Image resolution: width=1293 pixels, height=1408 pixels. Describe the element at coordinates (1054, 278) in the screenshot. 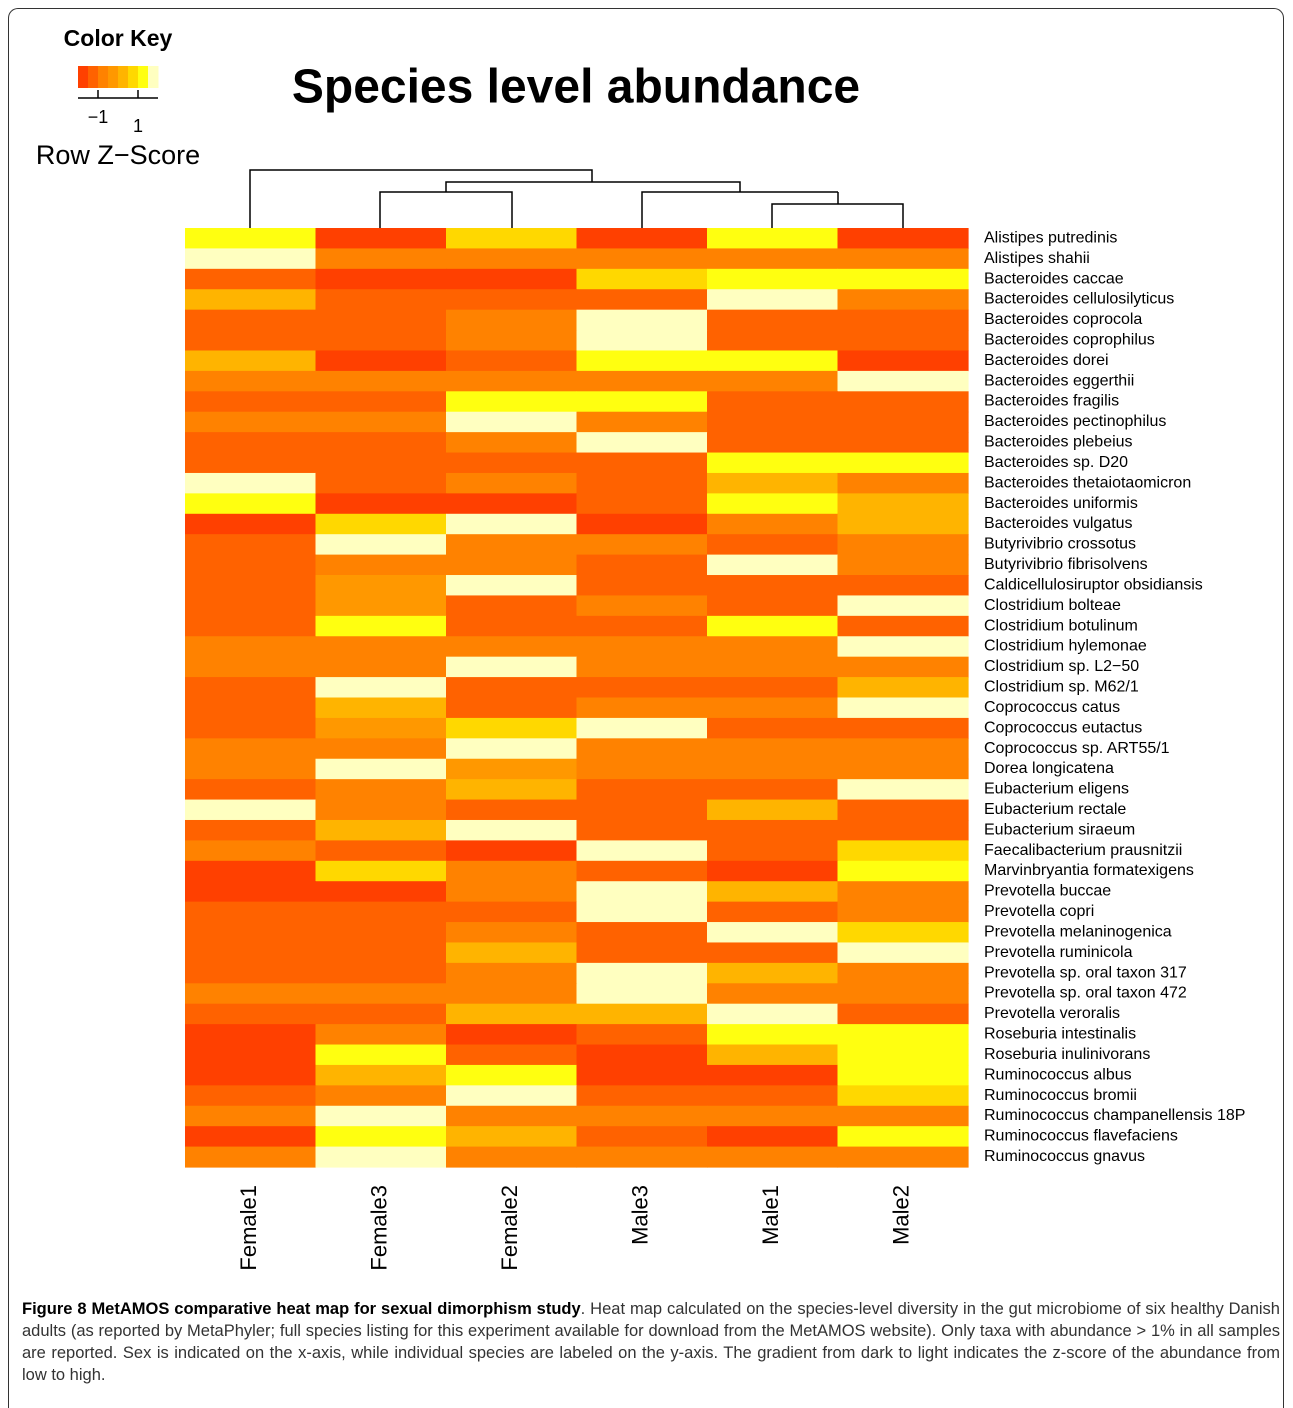

I see `row-label: Bacteroides caccae` at that location.